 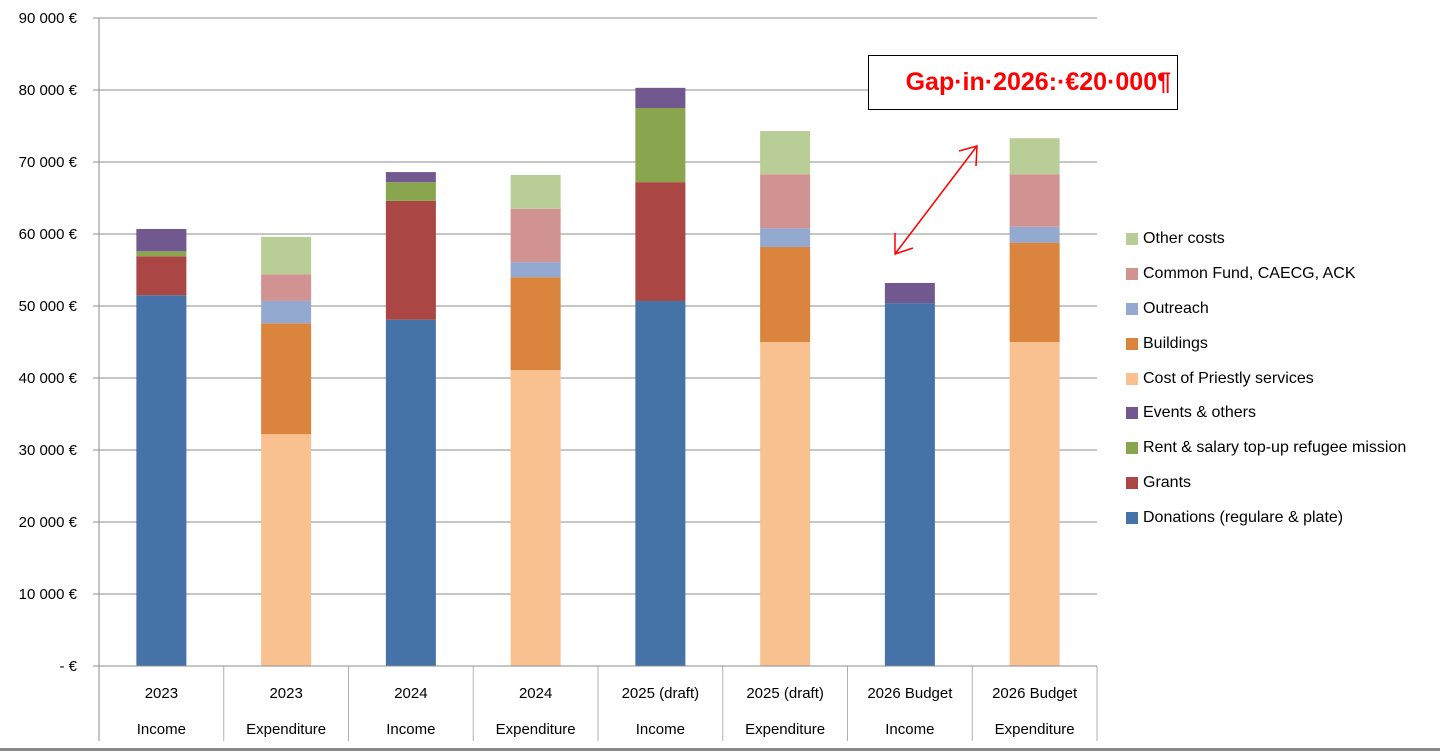 I want to click on legend-item: Common Fund, CAECG, ACK, so click(x=1266, y=274).